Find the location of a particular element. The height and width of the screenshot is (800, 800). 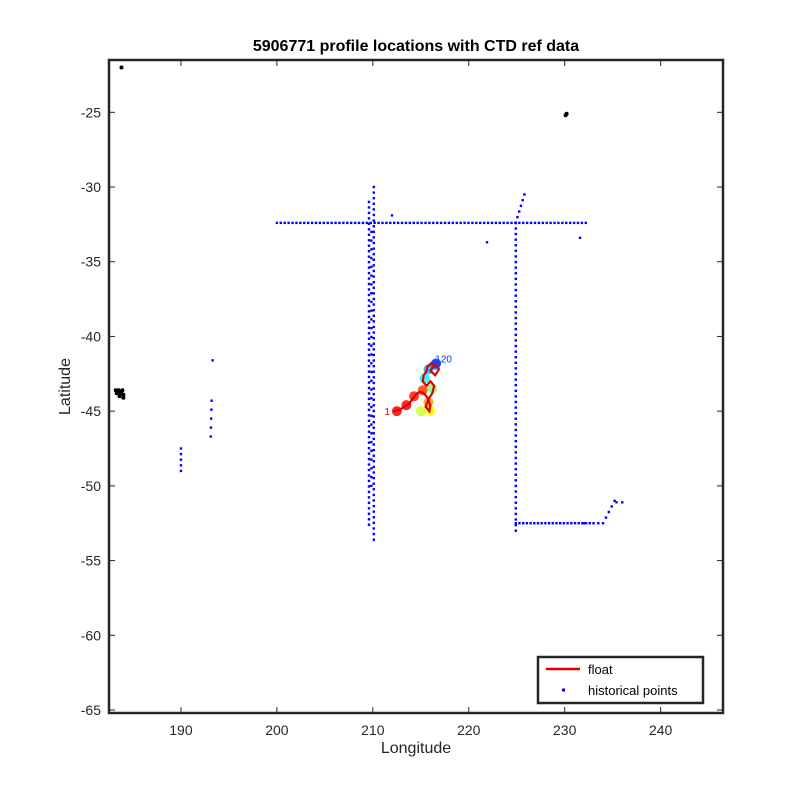

y-tick-label: -25 is located at coordinates (91, 112).